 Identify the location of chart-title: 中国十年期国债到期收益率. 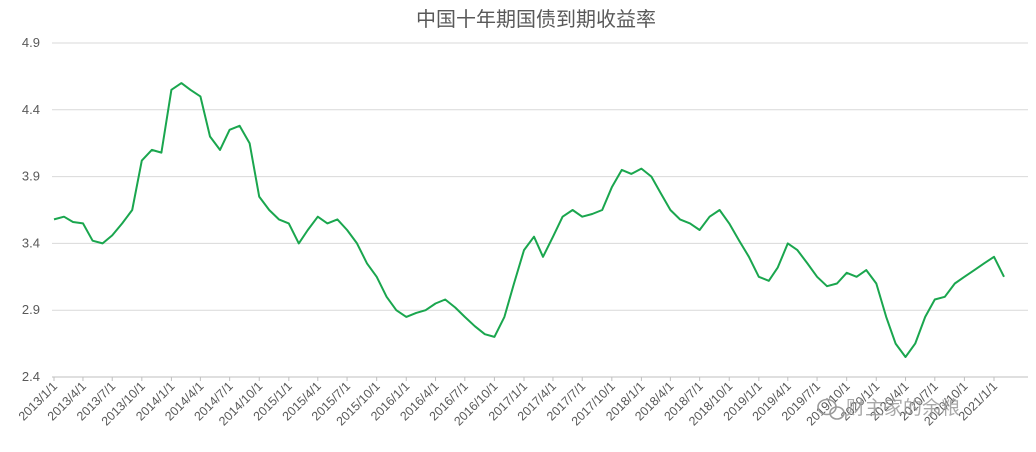
(536, 19).